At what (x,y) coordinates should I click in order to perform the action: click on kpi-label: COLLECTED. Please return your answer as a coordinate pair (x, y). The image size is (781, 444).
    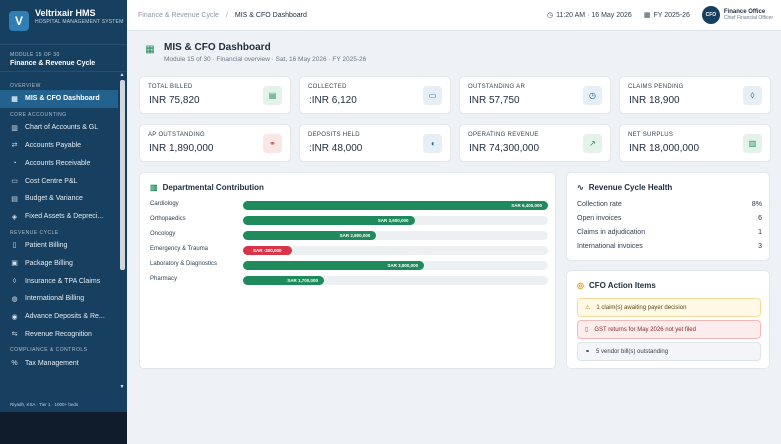
    Looking at the image, I should click on (327, 87).